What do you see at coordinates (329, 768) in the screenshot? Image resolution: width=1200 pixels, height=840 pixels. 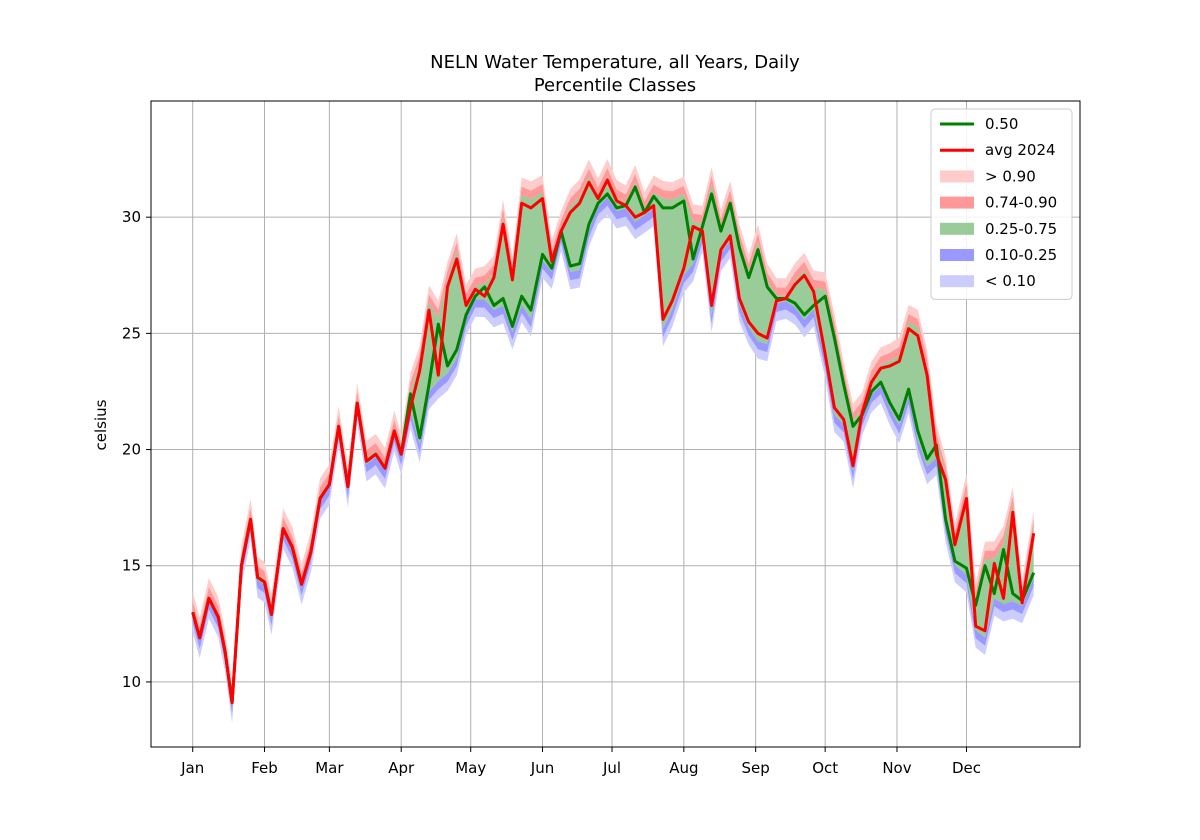 I see `x-tick-label: Mar` at bounding box center [329, 768].